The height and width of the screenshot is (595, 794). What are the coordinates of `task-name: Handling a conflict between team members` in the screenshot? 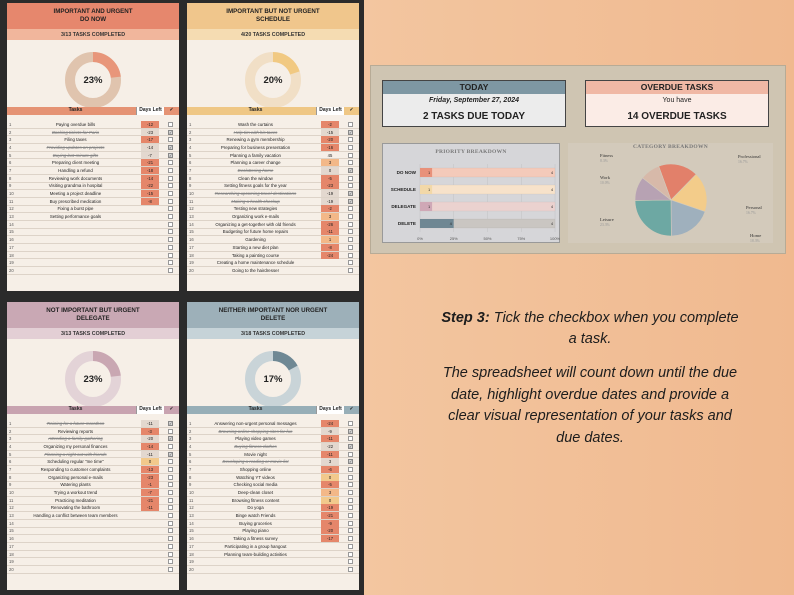 It's located at (75, 516).